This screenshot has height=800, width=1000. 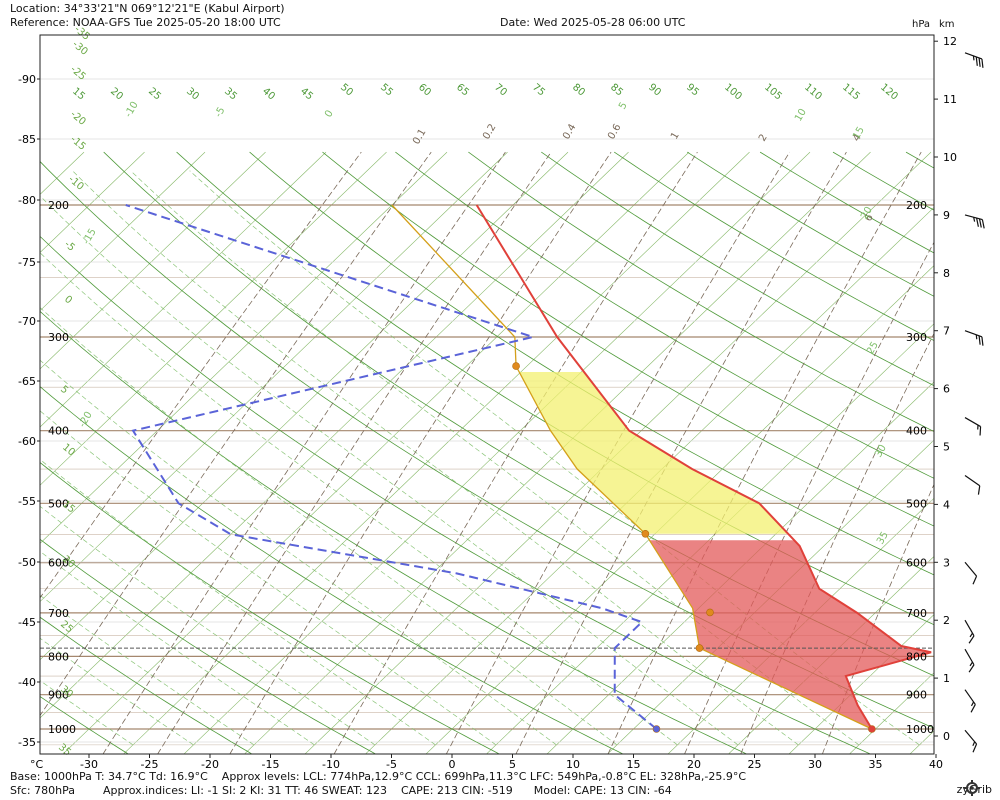 I want to click on km-tick-label: 9, so click(x=946, y=215).